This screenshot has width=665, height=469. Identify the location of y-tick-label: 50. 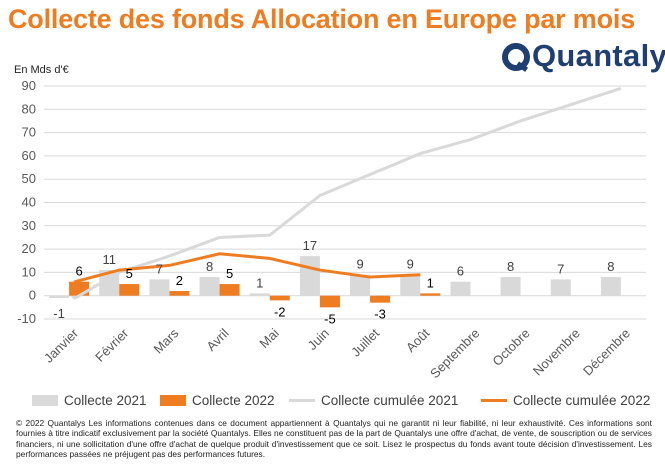
(29, 178).